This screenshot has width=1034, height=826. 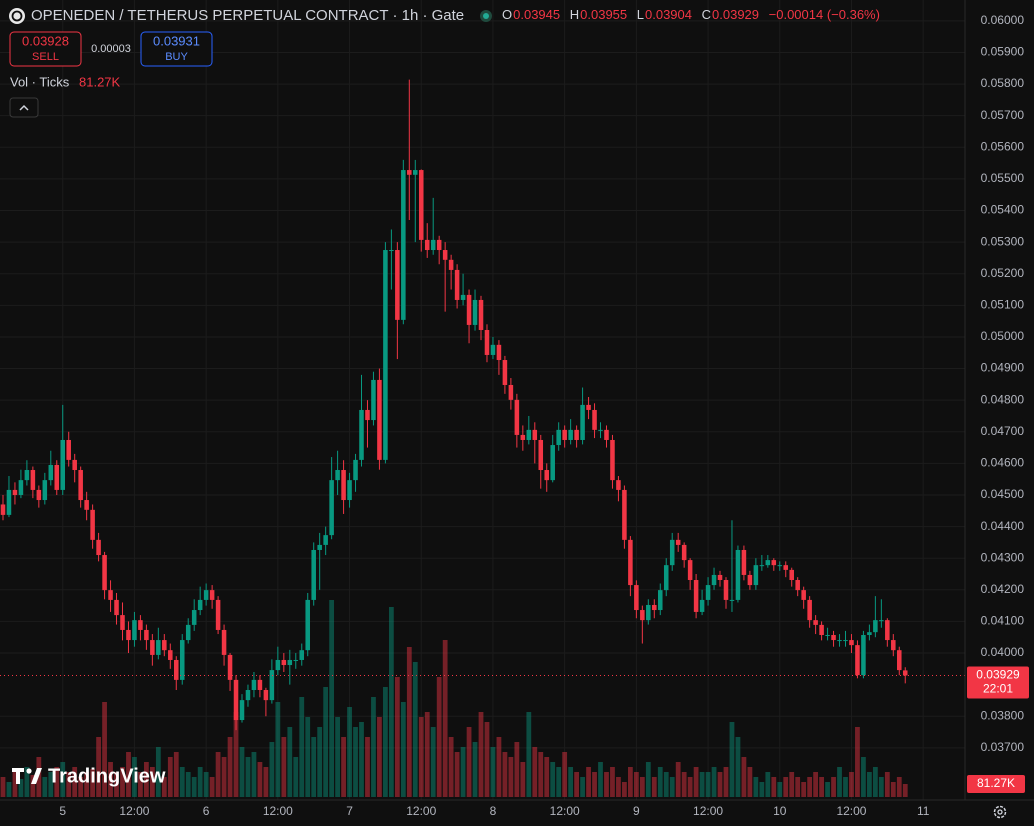 I want to click on gear-inner, so click(x=1000, y=812).